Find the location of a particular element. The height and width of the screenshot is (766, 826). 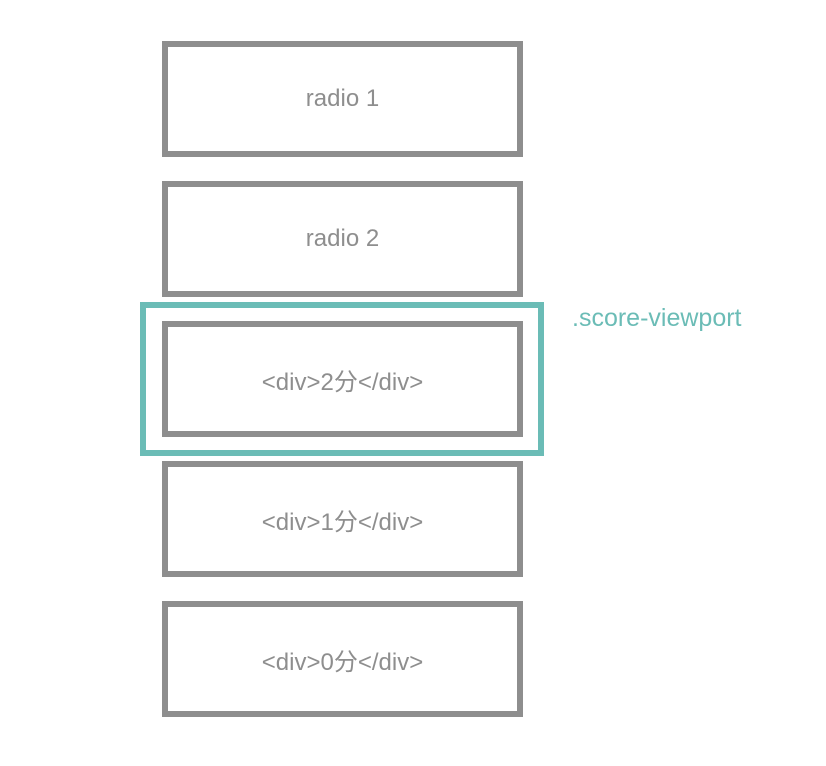

radio-2-box: radio 2 is located at coordinates (342, 239).